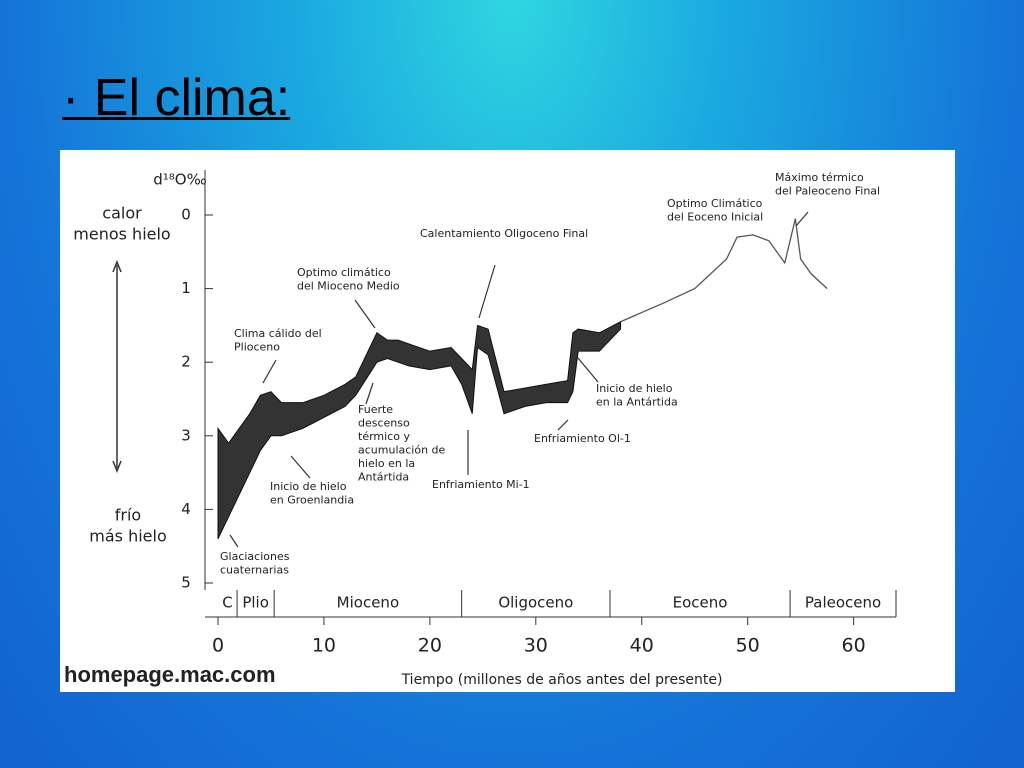 This screenshot has width=1024, height=768. What do you see at coordinates (386, 463) in the screenshot?
I see `annotation: hielo en la` at bounding box center [386, 463].